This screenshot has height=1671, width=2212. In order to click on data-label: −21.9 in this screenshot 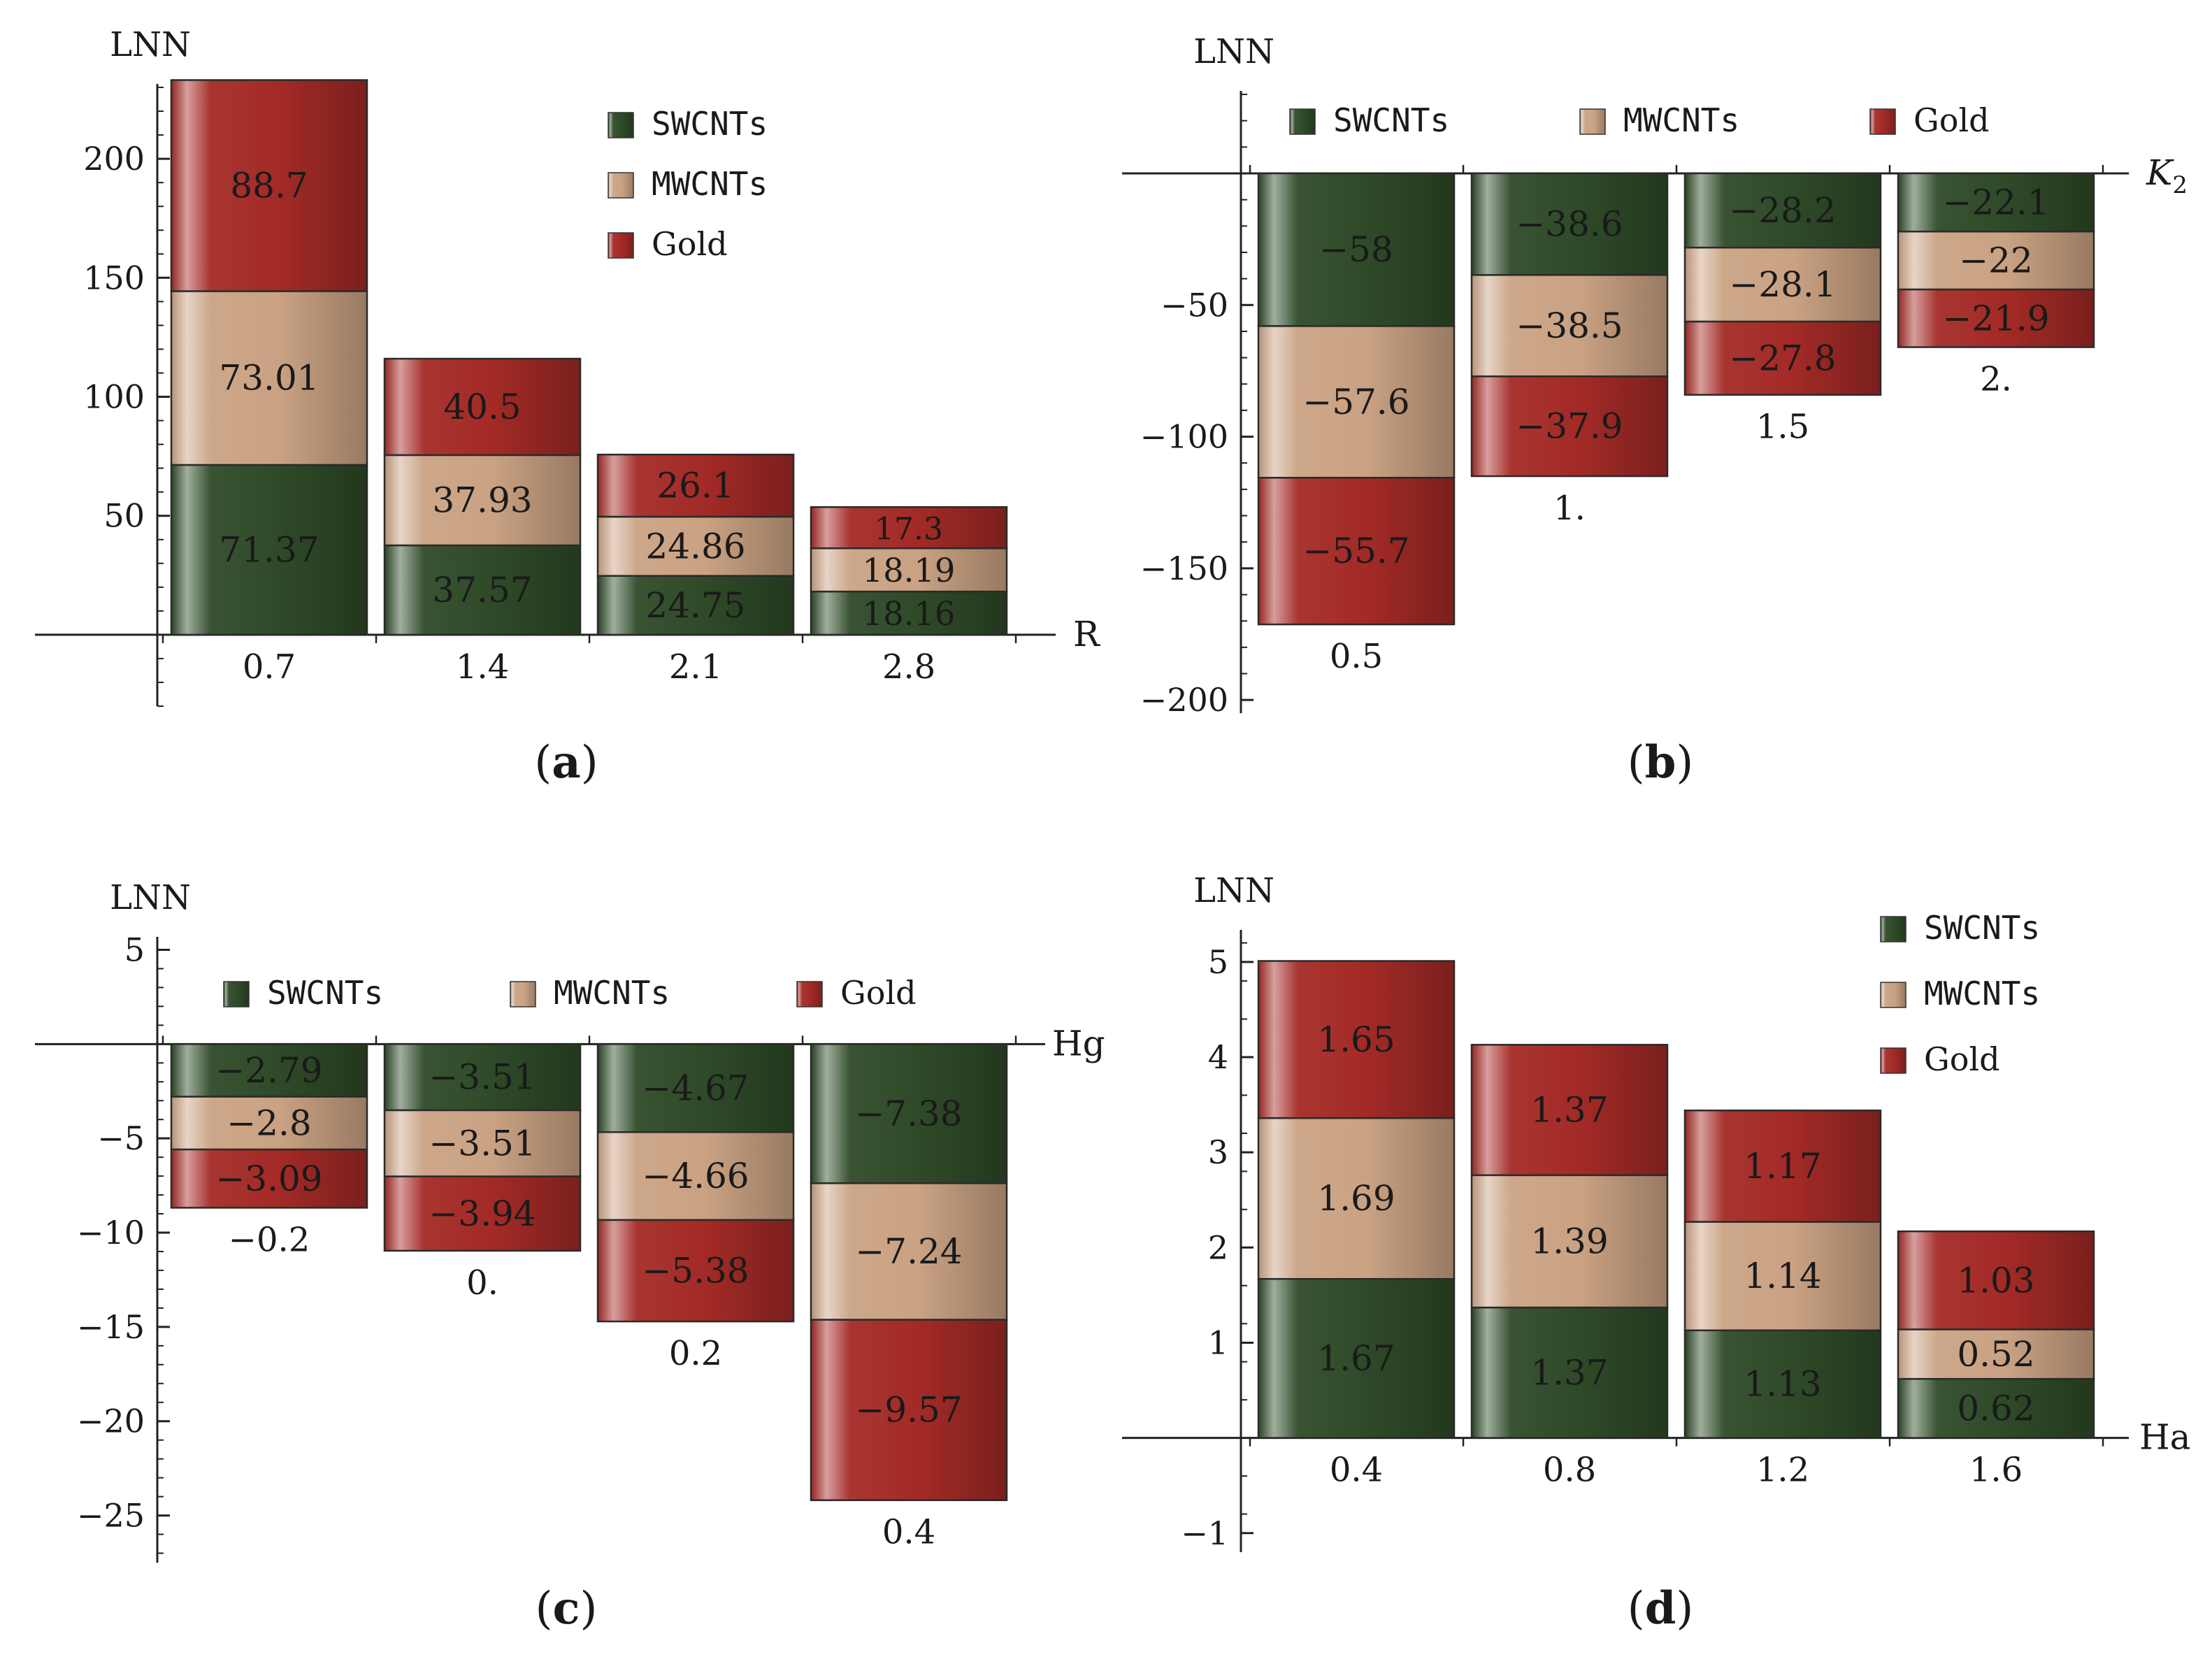, I will do `click(1996, 318)`.